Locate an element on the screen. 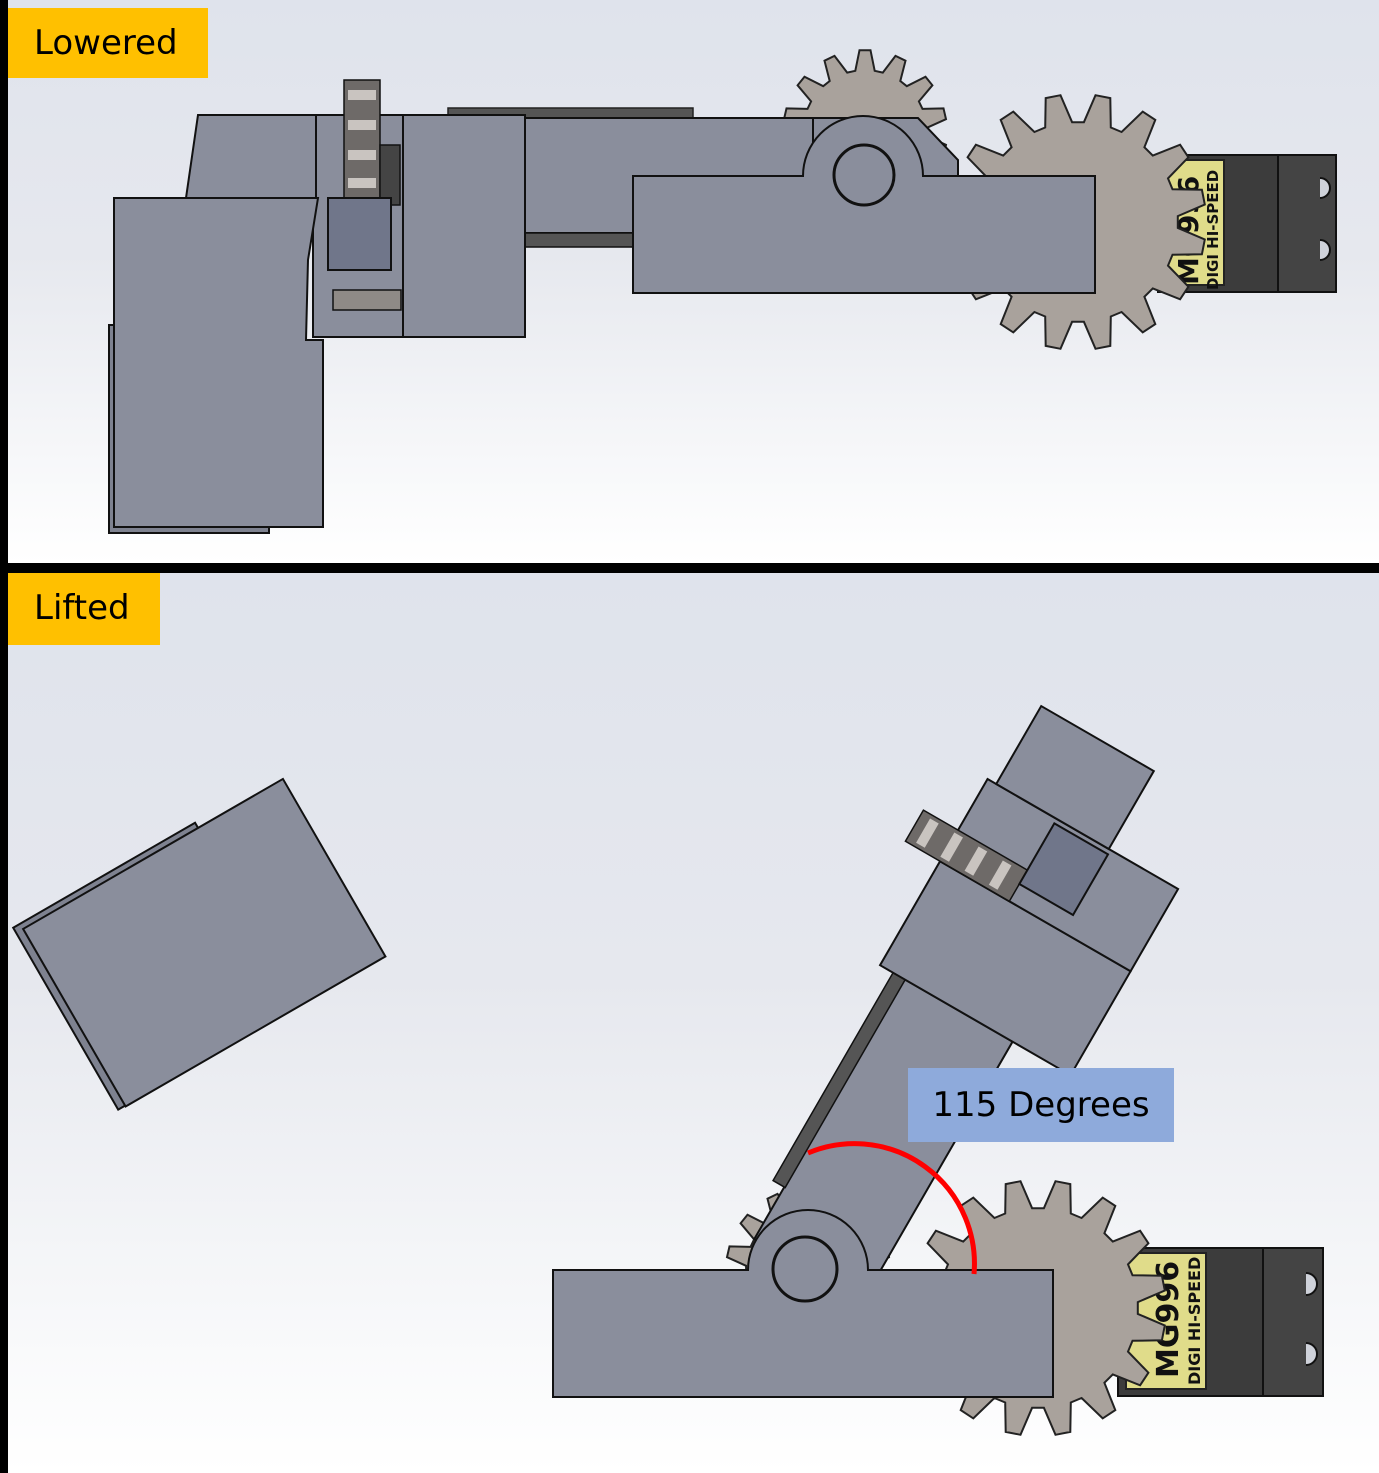  arm-underside is located at coordinates (578, 240).